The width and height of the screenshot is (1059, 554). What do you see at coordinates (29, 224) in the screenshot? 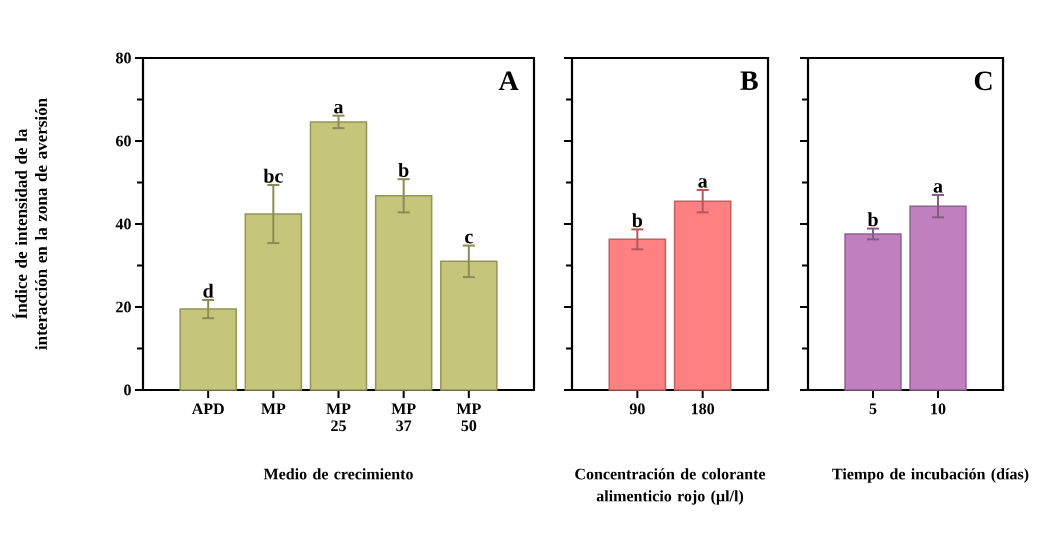
I see `y-axis-title: Índice de intensidad de la interacción en la zona de aversión` at bounding box center [29, 224].